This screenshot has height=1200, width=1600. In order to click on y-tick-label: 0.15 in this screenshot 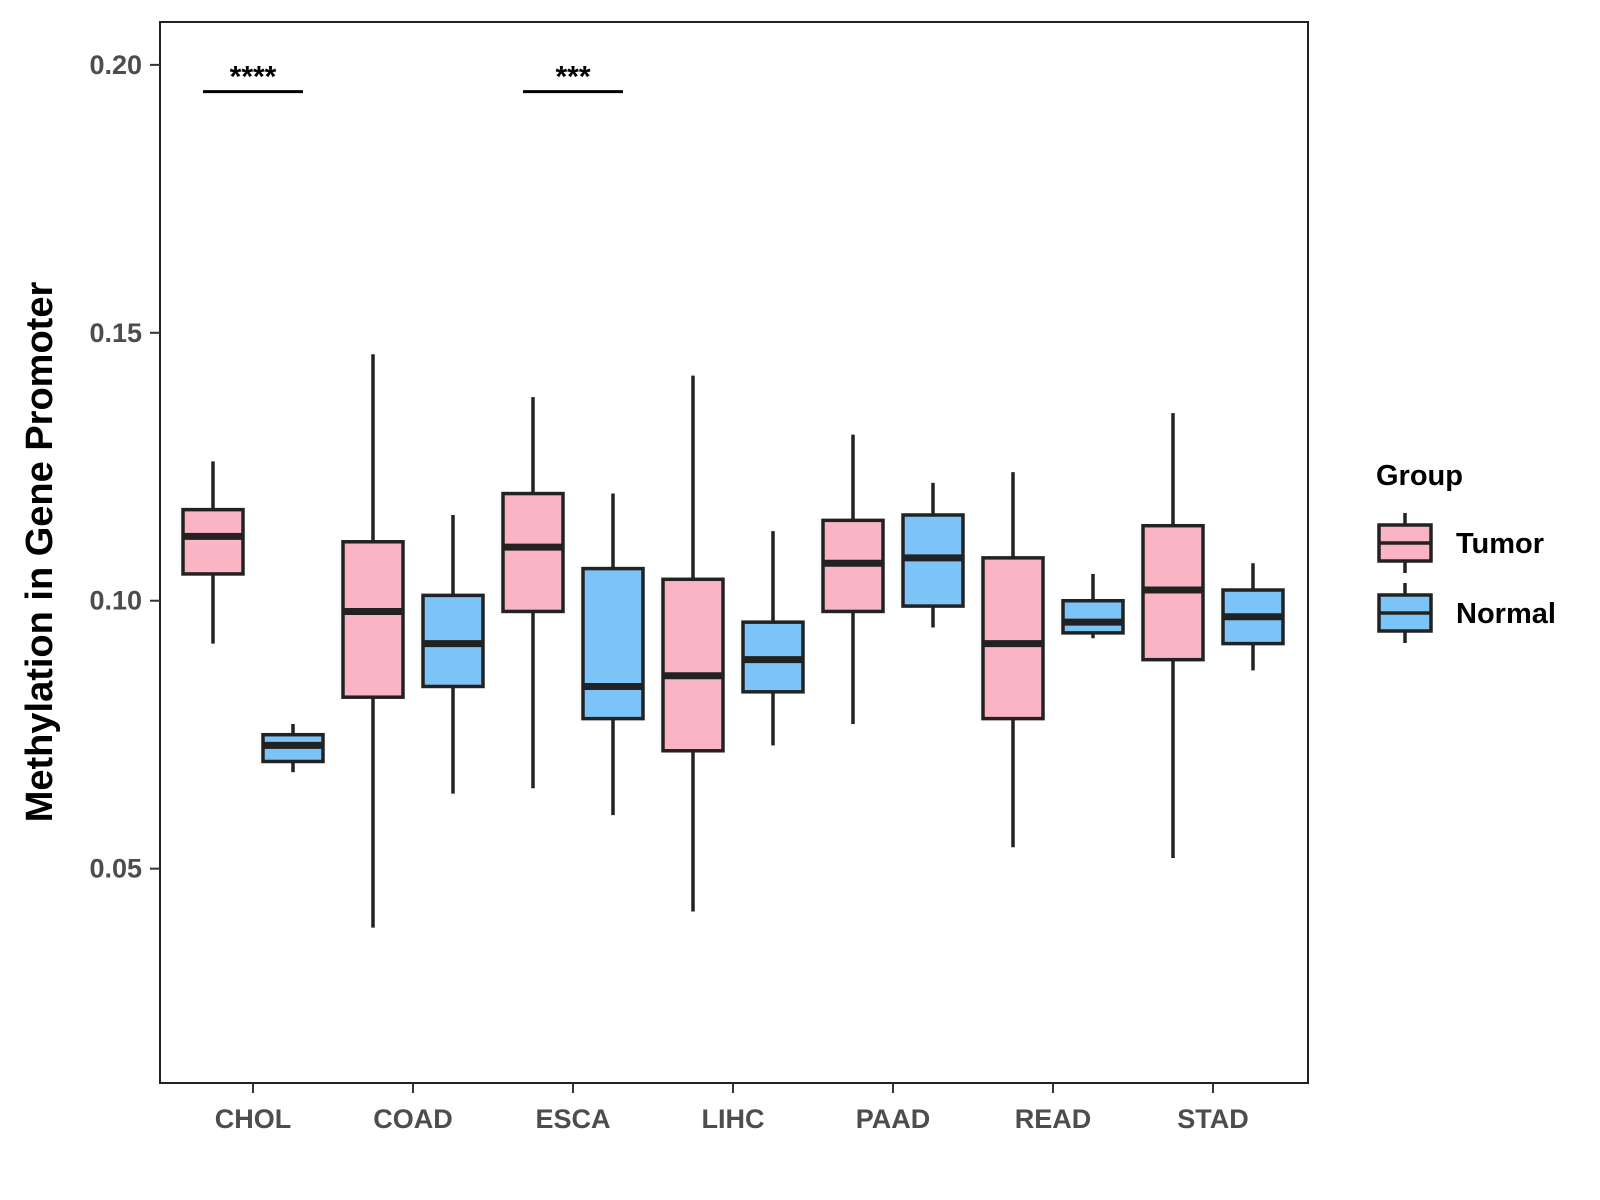, I will do `click(115, 333)`.